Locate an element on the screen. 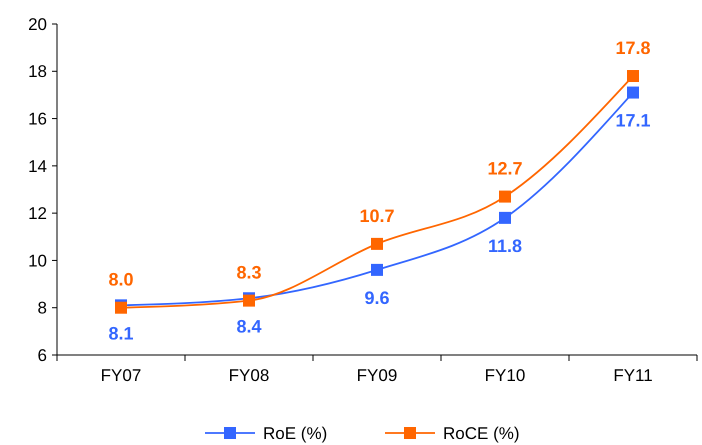 The image size is (702, 445). data-label: 17.8 is located at coordinates (633, 48).